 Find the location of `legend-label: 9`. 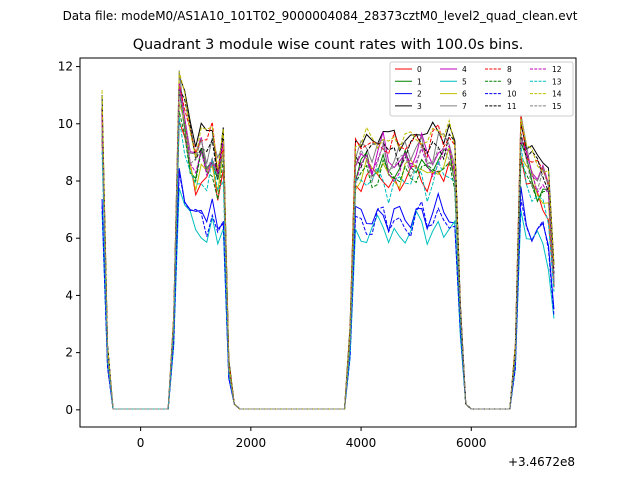

legend-label: 9 is located at coordinates (509, 81).